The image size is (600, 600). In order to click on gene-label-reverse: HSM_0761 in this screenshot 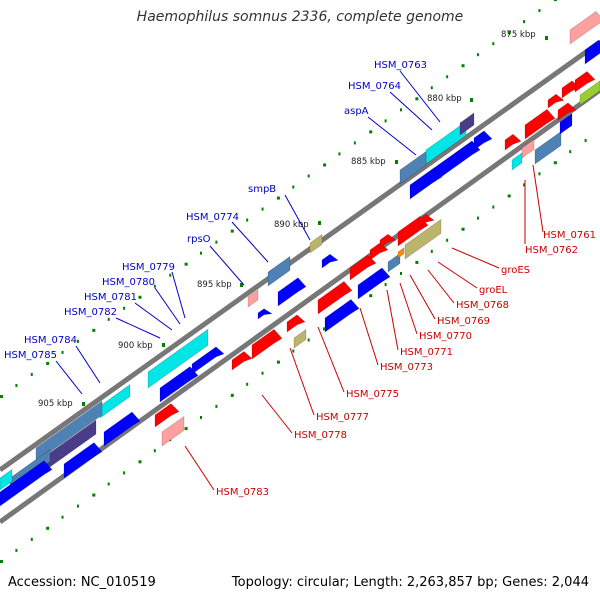, I will do `click(569, 235)`.